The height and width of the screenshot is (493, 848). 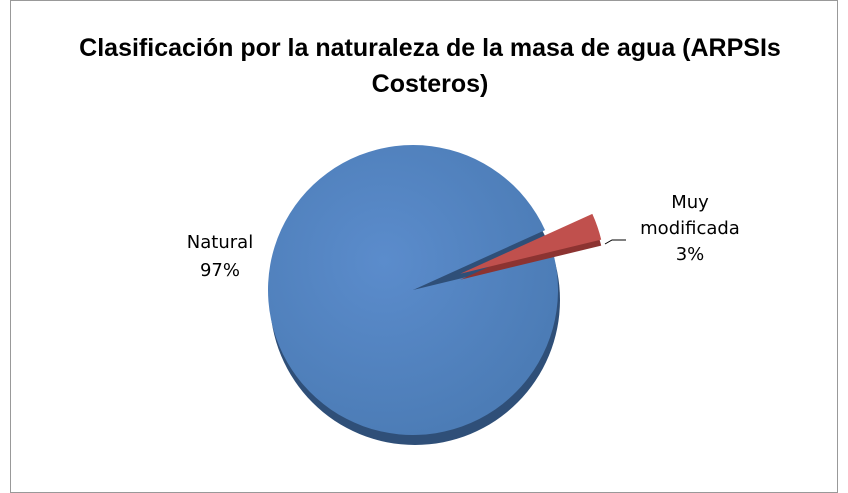 I want to click on pie-slice, so click(x=531, y=243).